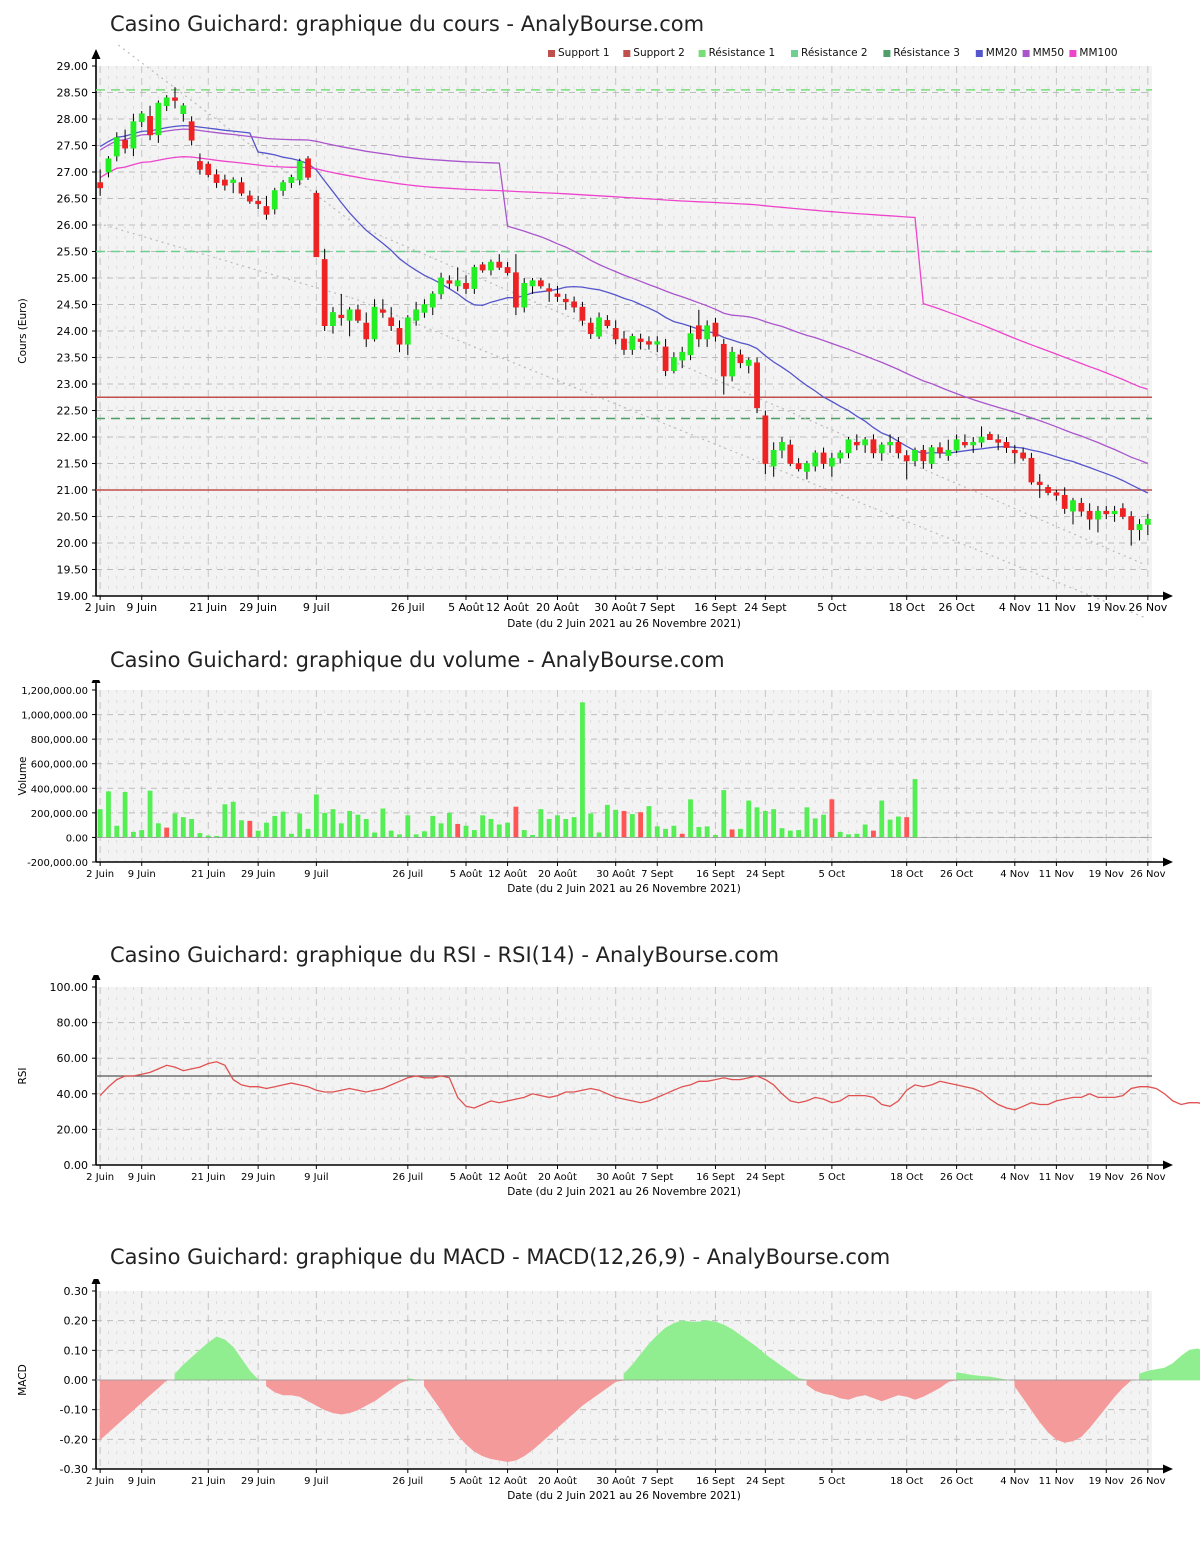 This screenshot has height=1550, width=1200. I want to click on svg-text: 40.00, so click(73, 1094).